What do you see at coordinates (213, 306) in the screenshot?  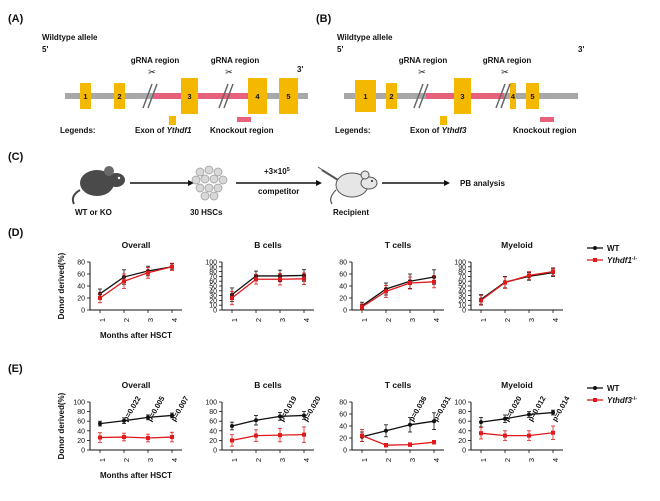 I see `y-tick-label: 10` at bounding box center [213, 306].